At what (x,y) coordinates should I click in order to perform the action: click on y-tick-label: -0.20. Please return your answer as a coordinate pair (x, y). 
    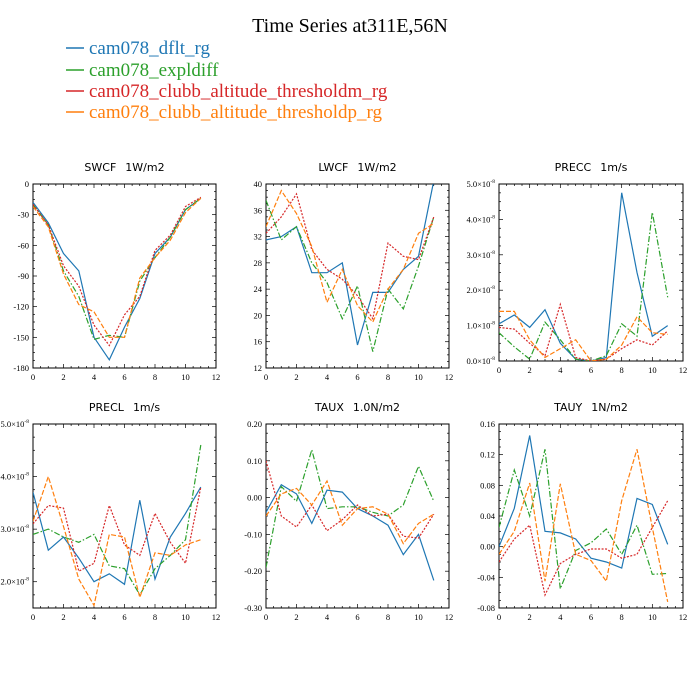
    Looking at the image, I should click on (253, 571).